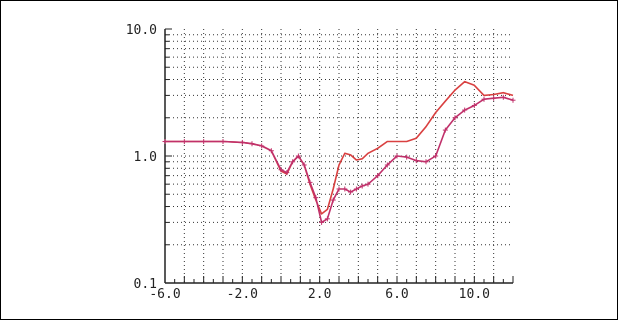 This screenshot has height=320, width=618. What do you see at coordinates (145, 284) in the screenshot?
I see `y-tick-label: 0.1` at bounding box center [145, 284].